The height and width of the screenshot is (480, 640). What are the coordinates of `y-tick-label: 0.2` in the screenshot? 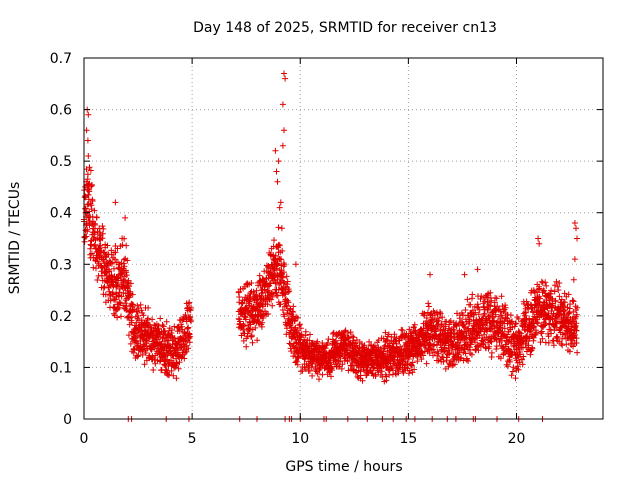 It's located at (61, 317).